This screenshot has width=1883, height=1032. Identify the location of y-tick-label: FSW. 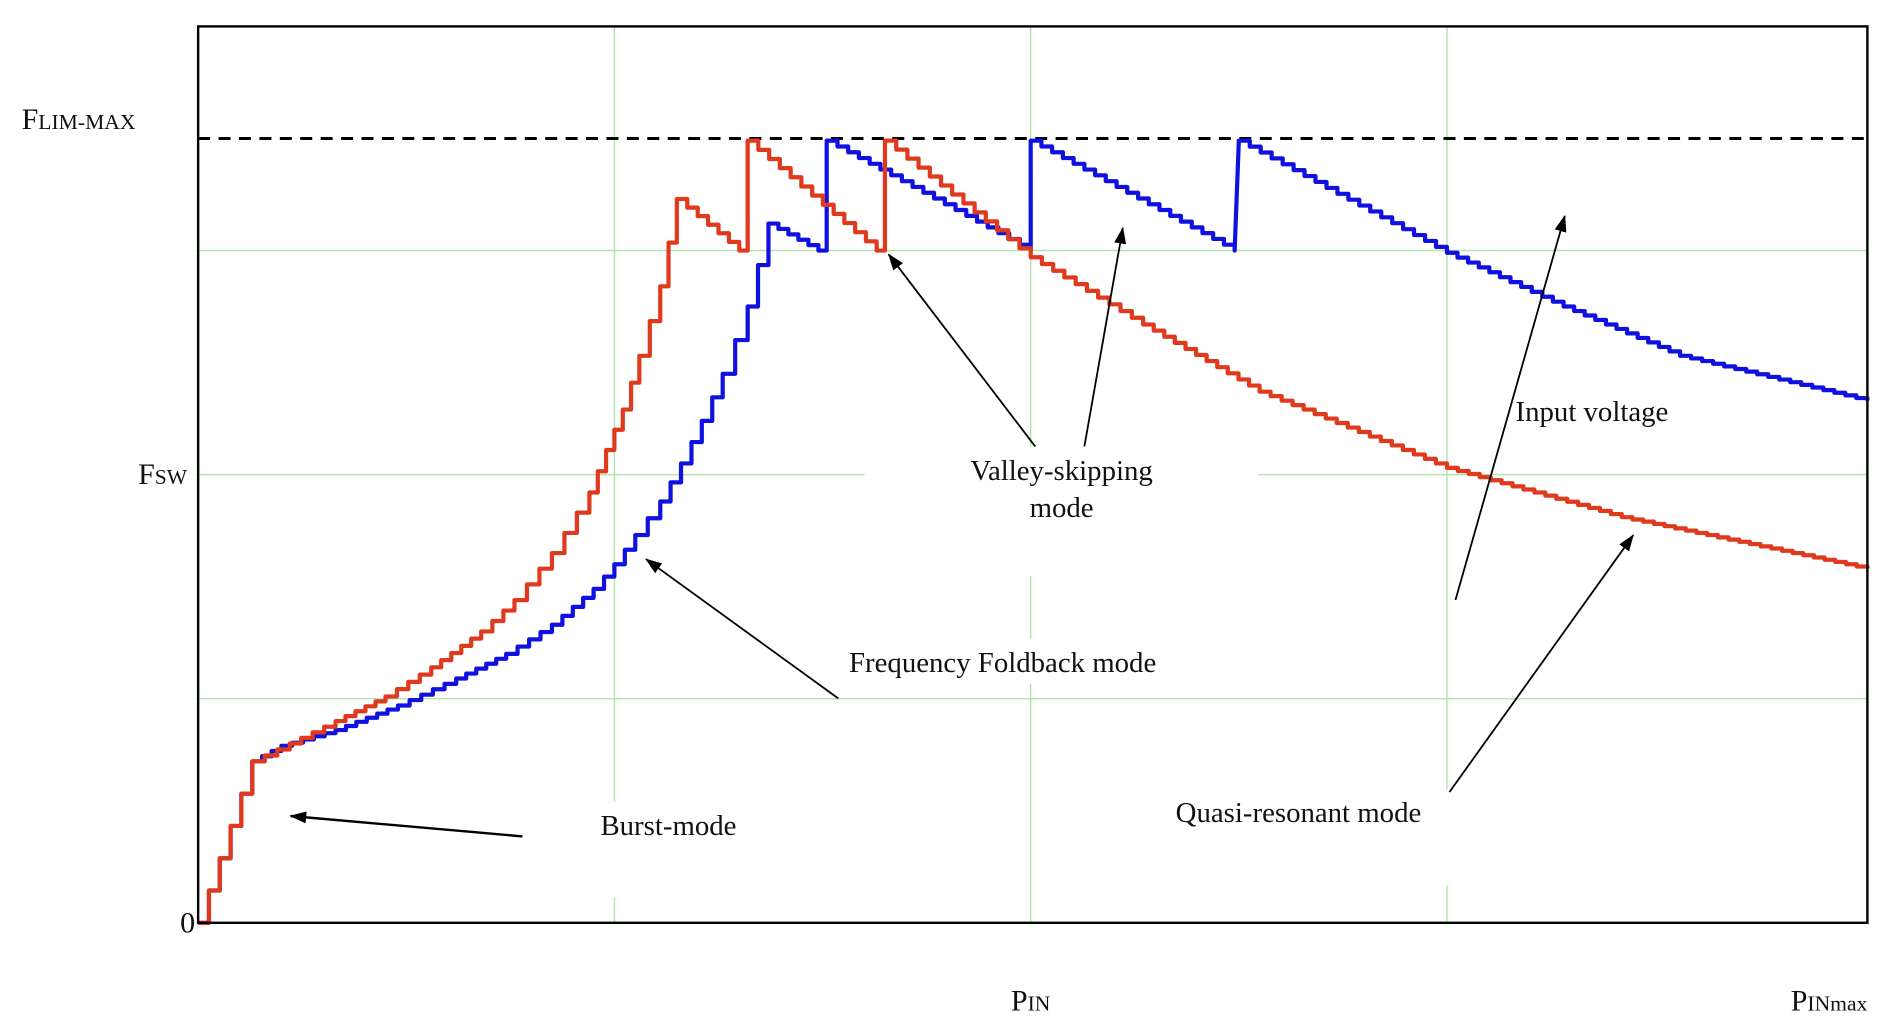
(163, 474).